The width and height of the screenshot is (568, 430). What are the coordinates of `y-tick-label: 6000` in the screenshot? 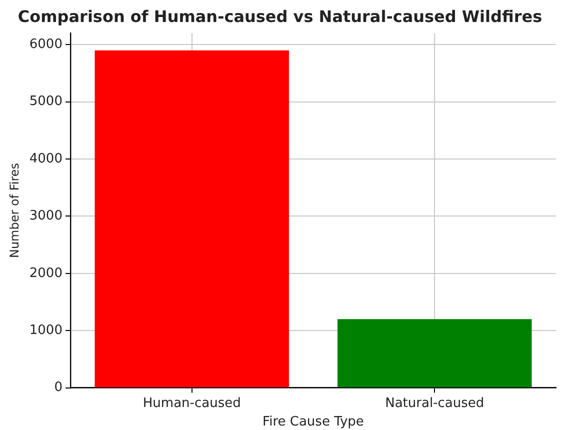 It's located at (45, 44).